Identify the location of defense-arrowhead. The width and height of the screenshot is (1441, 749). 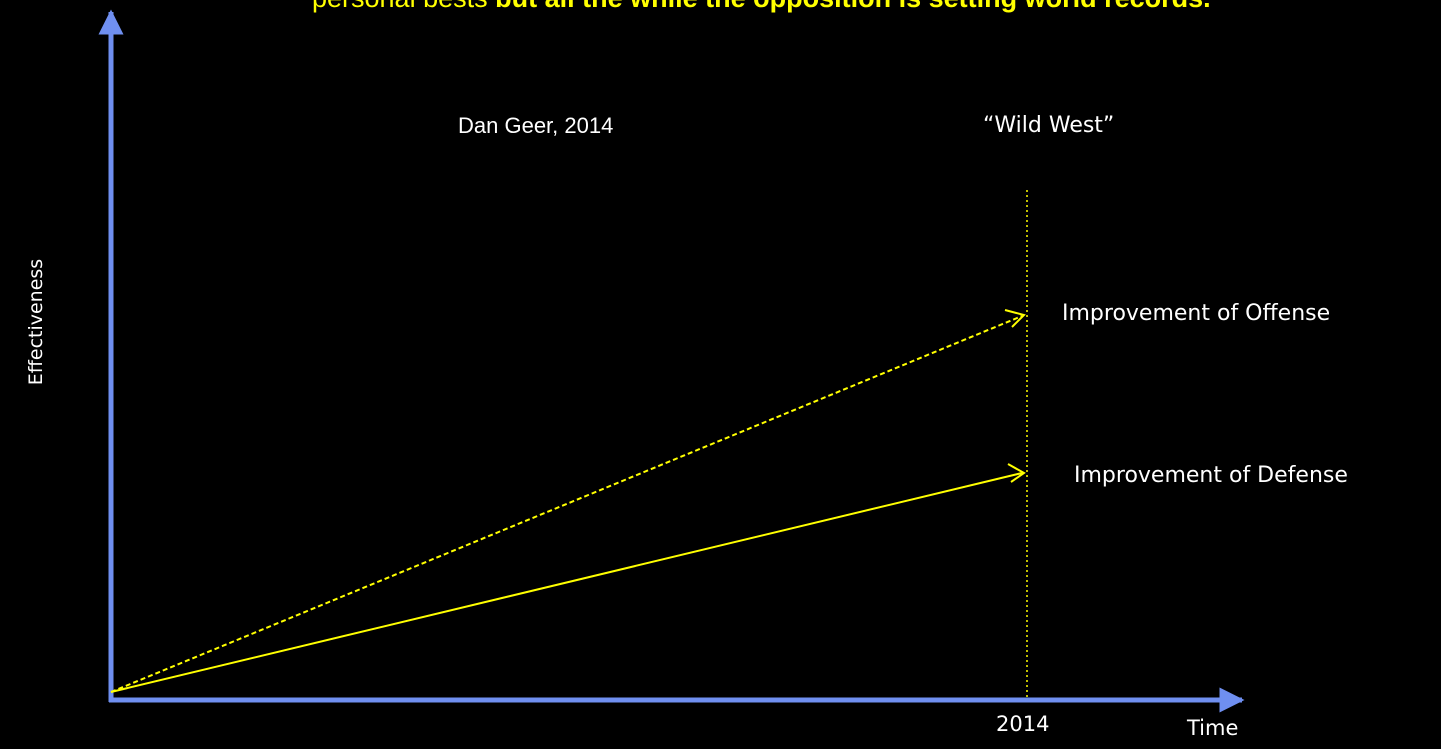
(1016, 473).